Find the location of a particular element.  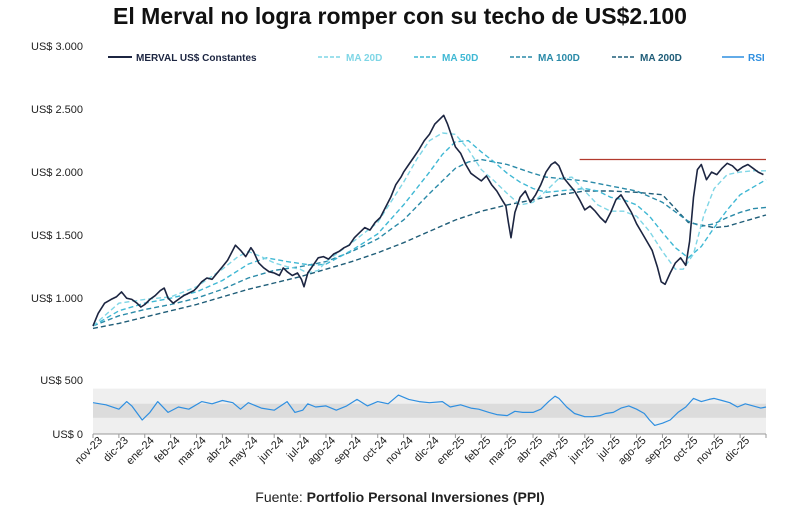

y-tick-label: US$ 1.000 is located at coordinates (57, 299).